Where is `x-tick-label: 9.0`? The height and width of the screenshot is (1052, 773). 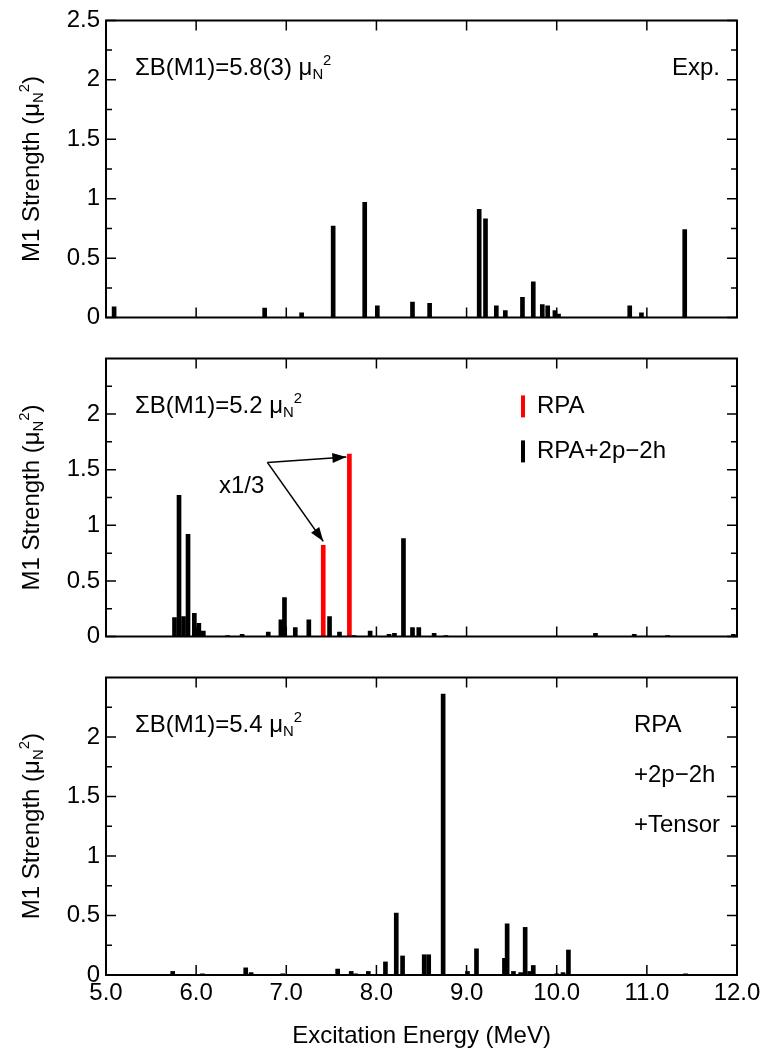
x-tick-label: 9.0 is located at coordinates (466, 992).